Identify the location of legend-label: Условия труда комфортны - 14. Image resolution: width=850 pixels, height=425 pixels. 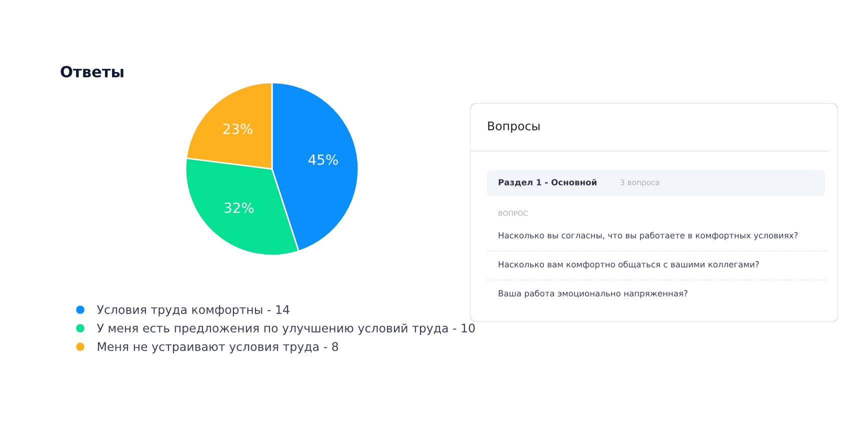
(193, 310).